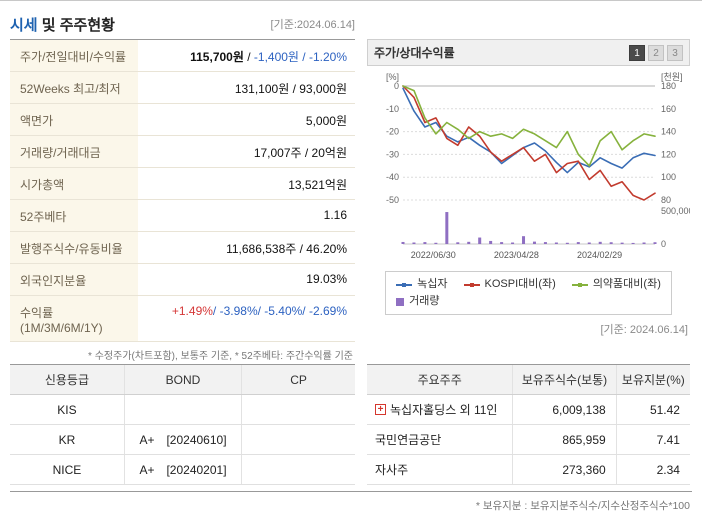 The image size is (702, 525). I want to click on svg-text: -30, so click(392, 154).